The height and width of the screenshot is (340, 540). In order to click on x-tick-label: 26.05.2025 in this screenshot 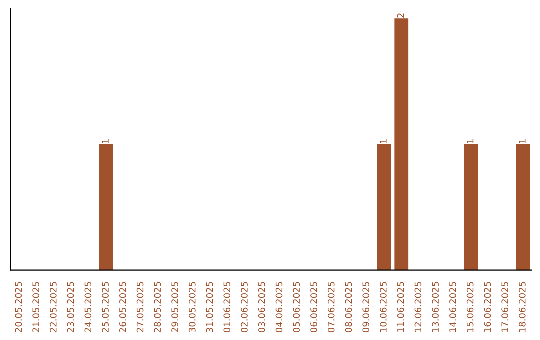, I will do `click(122, 307)`.